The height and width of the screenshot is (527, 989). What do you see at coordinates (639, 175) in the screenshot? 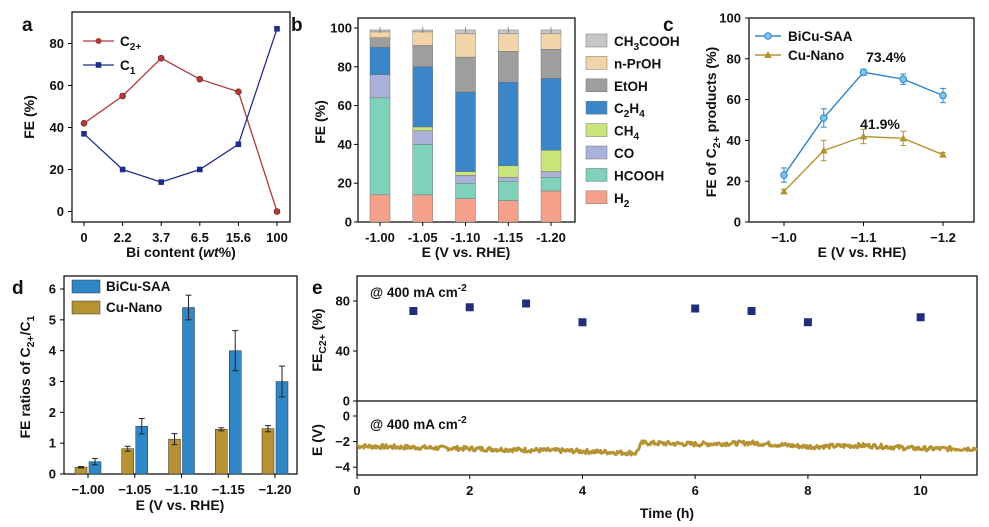
I see `panel-b-legend-label: HCOOH` at bounding box center [639, 175].